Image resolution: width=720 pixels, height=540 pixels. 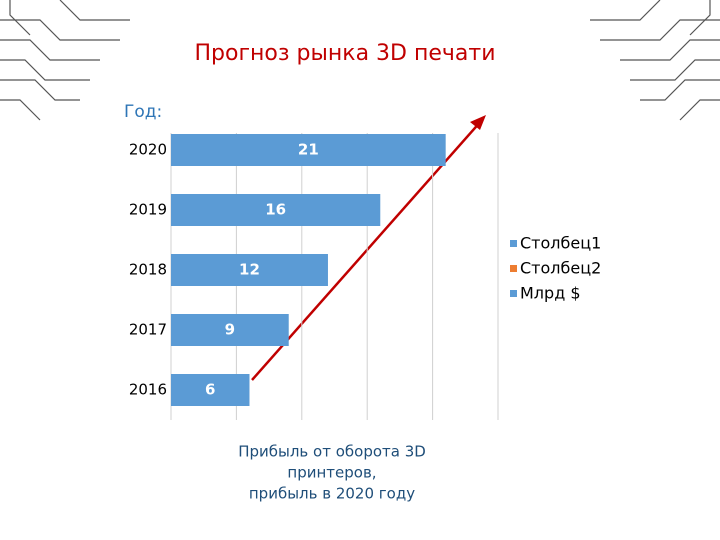 What do you see at coordinates (550, 293) in the screenshot?
I see `legend-label: Млрд $` at bounding box center [550, 293].